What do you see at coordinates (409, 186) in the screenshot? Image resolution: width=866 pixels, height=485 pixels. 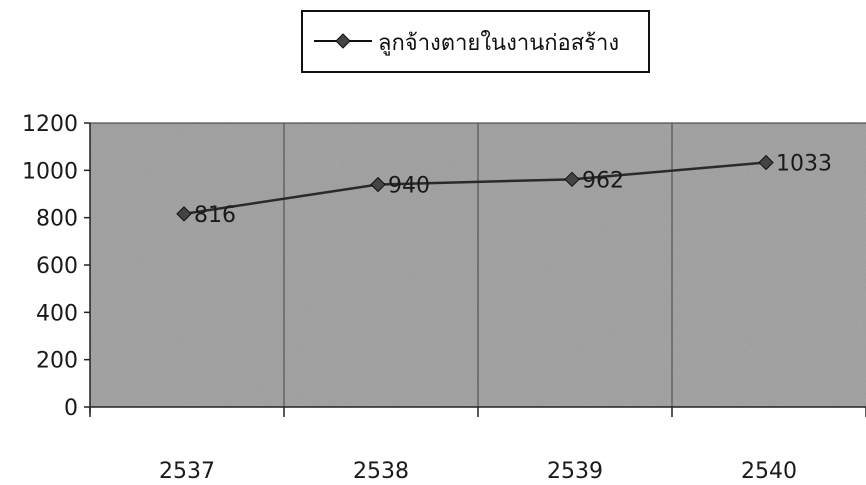 I see `data-label: 940` at bounding box center [409, 186].